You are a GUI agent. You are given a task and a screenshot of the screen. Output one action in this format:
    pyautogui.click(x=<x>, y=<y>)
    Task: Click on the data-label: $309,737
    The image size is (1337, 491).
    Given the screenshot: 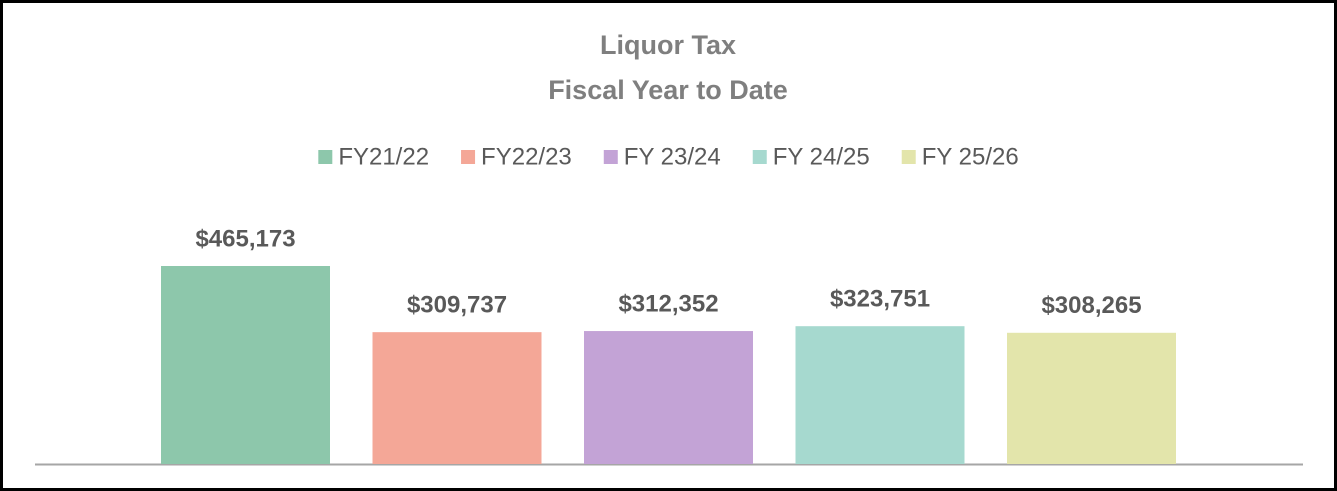 What is the action you would take?
    pyautogui.click(x=457, y=305)
    